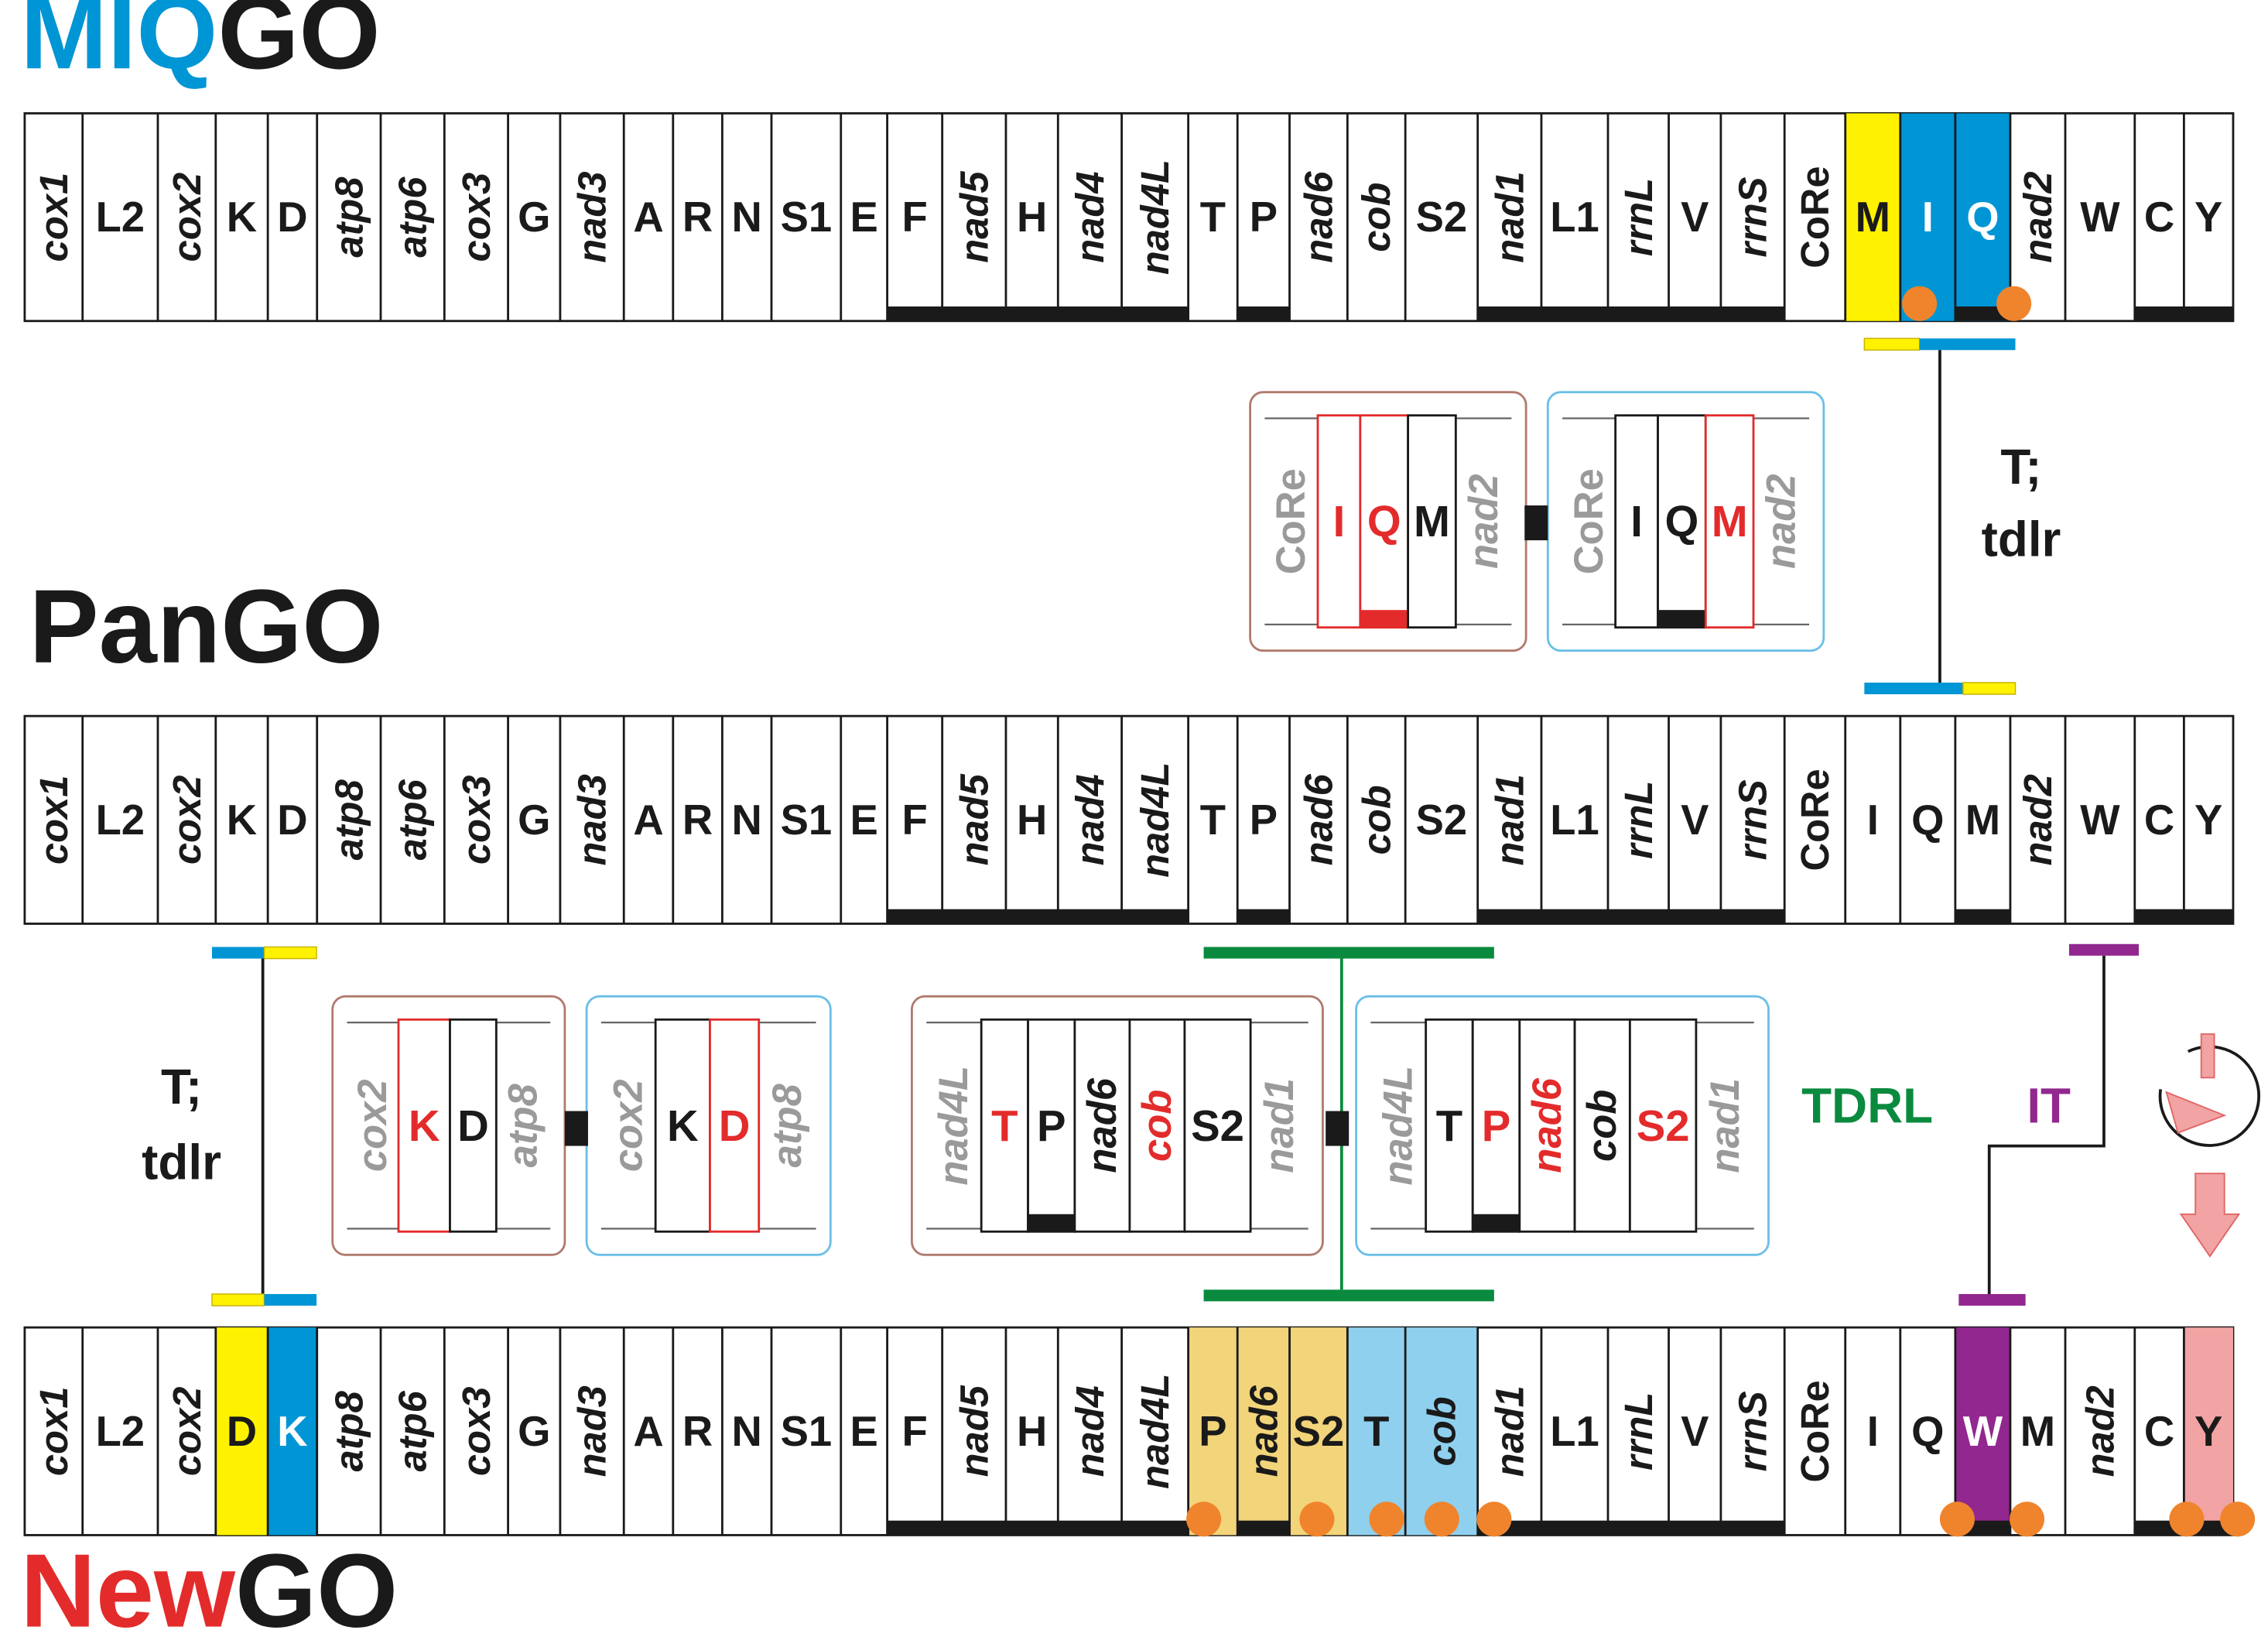  What do you see at coordinates (1509, 1431) in the screenshot?
I see `newgo-gene-nad1: nad1` at bounding box center [1509, 1431].